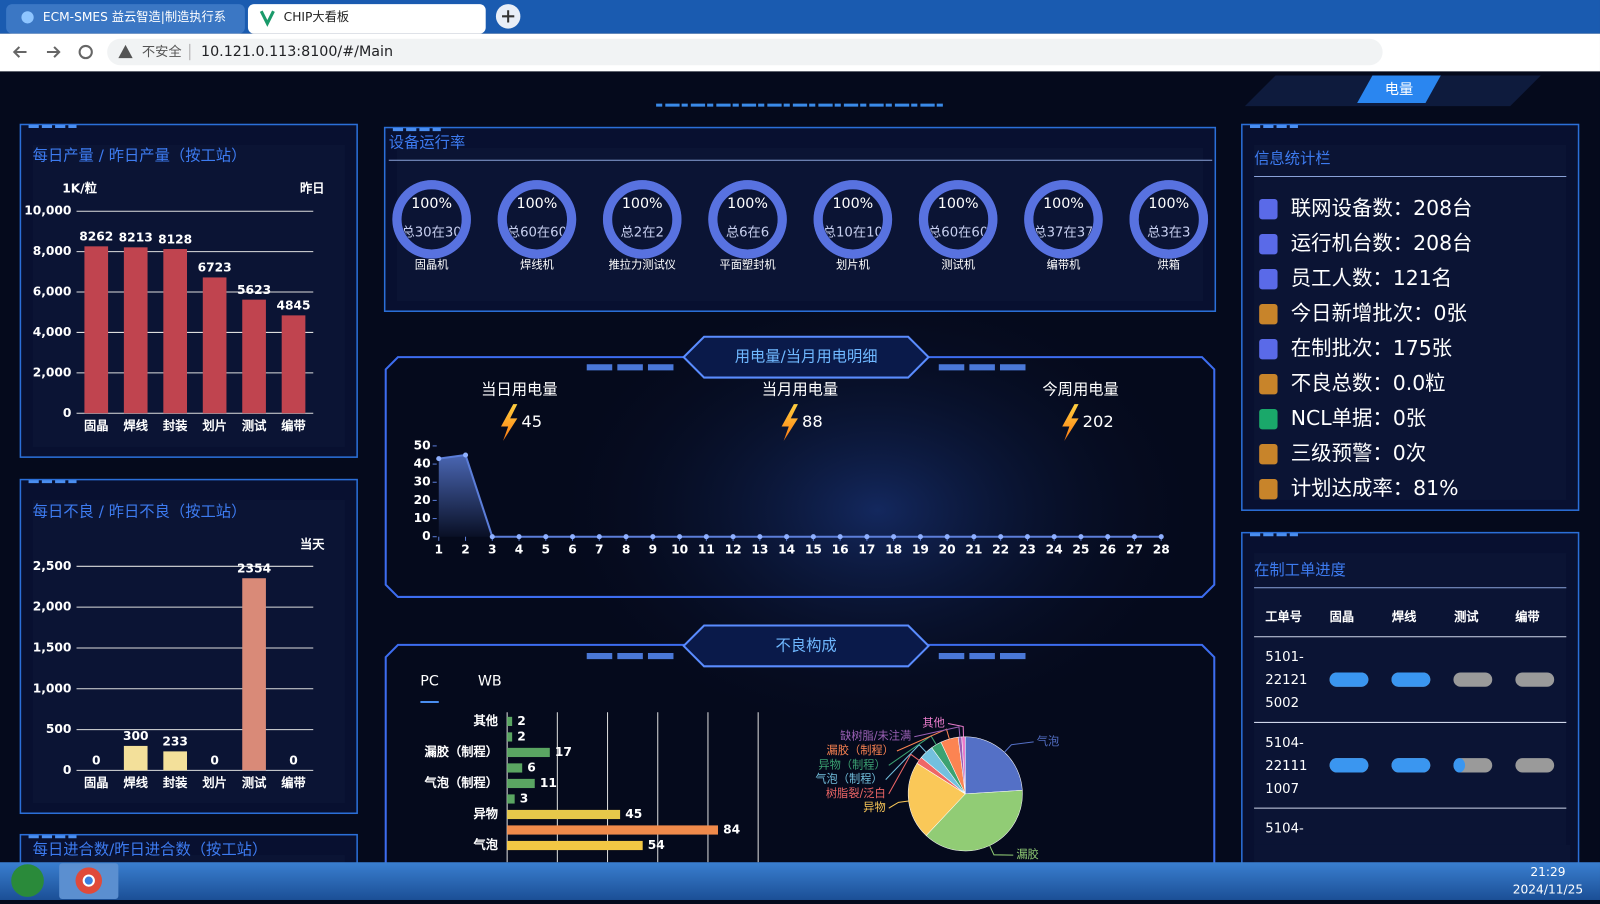 The width and height of the screenshot is (1600, 904). I want to click on gauge-name: 烘箱, so click(1169, 264).